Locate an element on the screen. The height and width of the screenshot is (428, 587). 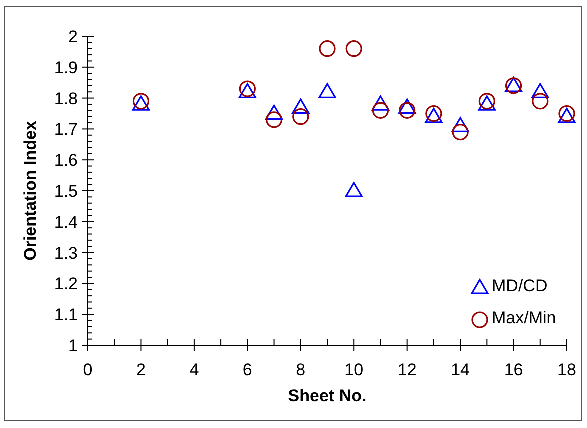
x-tick-label: 10 is located at coordinates (354, 370).